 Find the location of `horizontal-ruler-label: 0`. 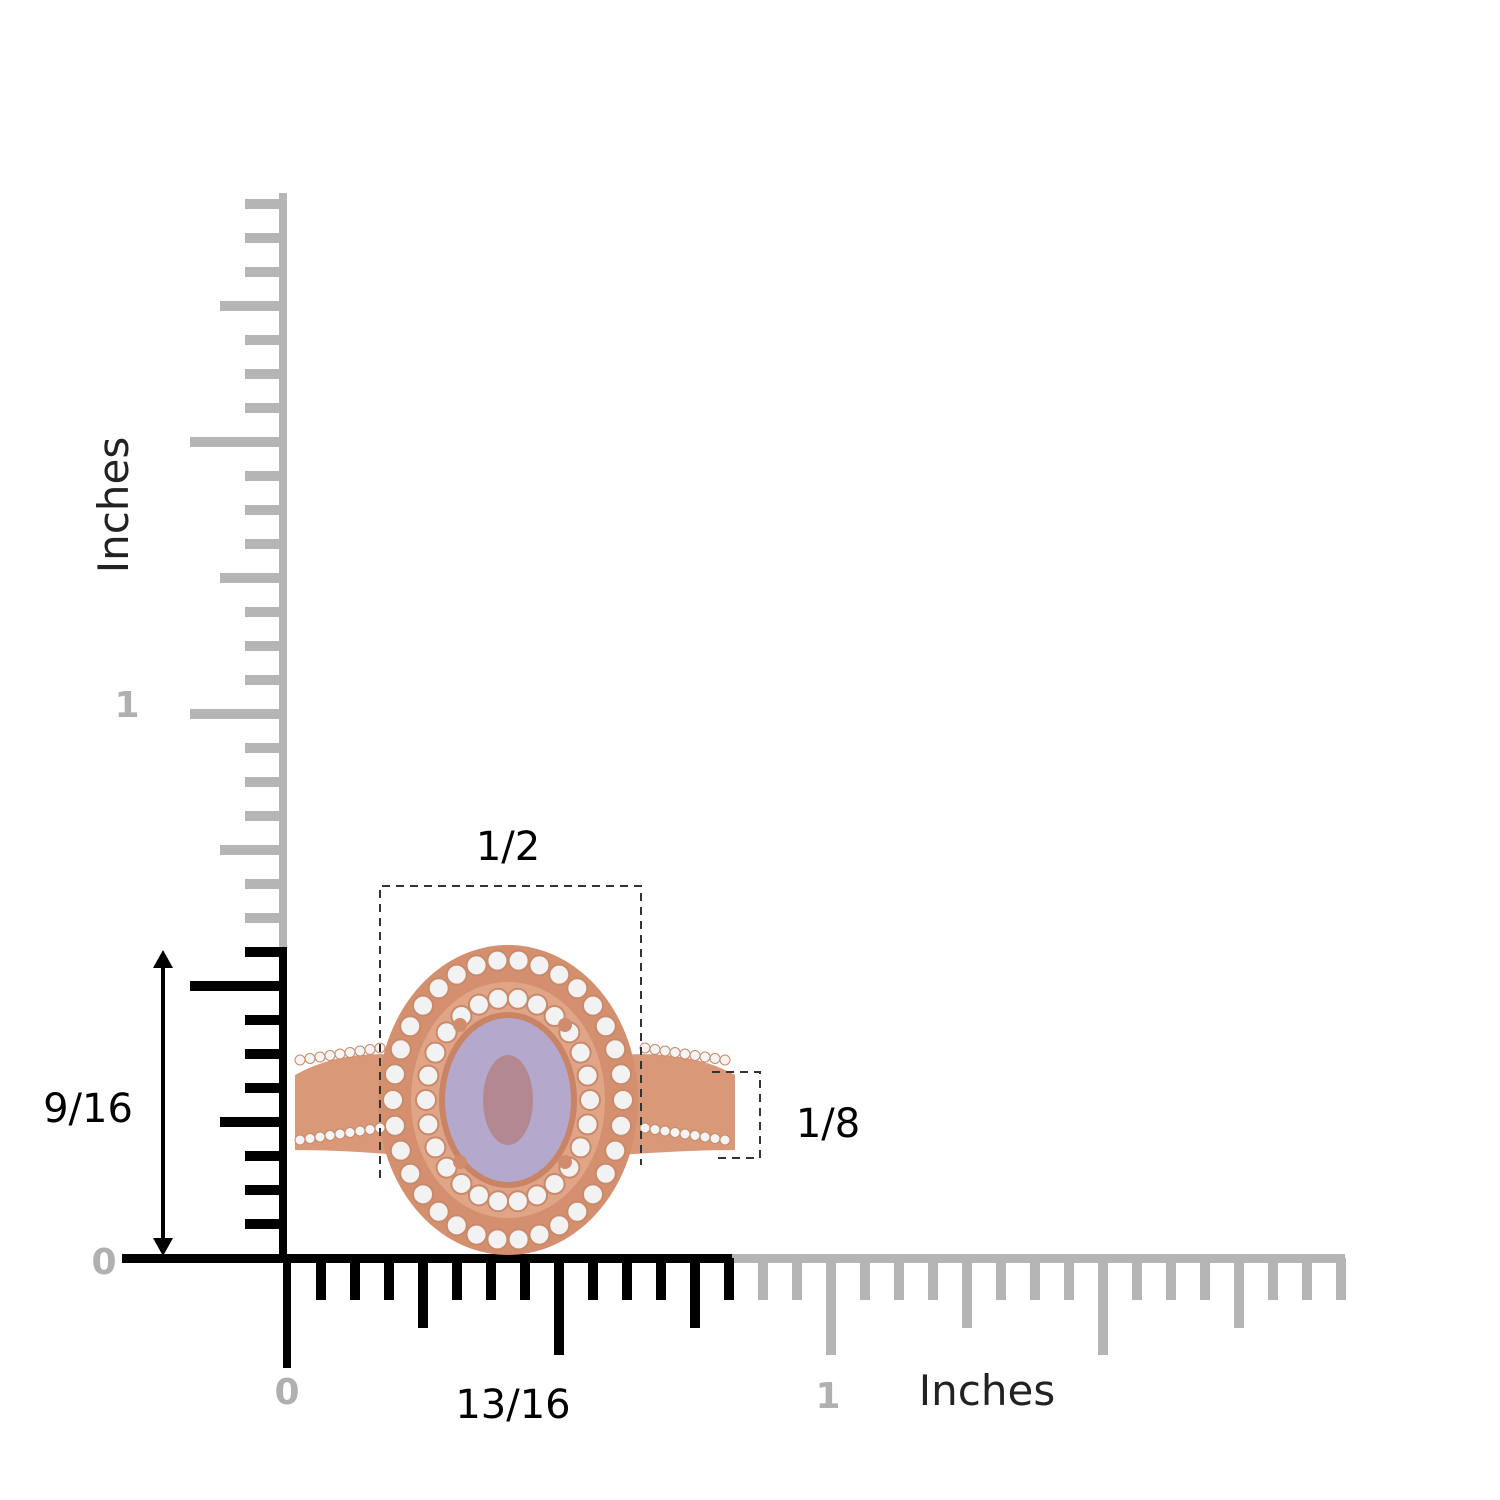

horizontal-ruler-label: 0 is located at coordinates (286, 1392).